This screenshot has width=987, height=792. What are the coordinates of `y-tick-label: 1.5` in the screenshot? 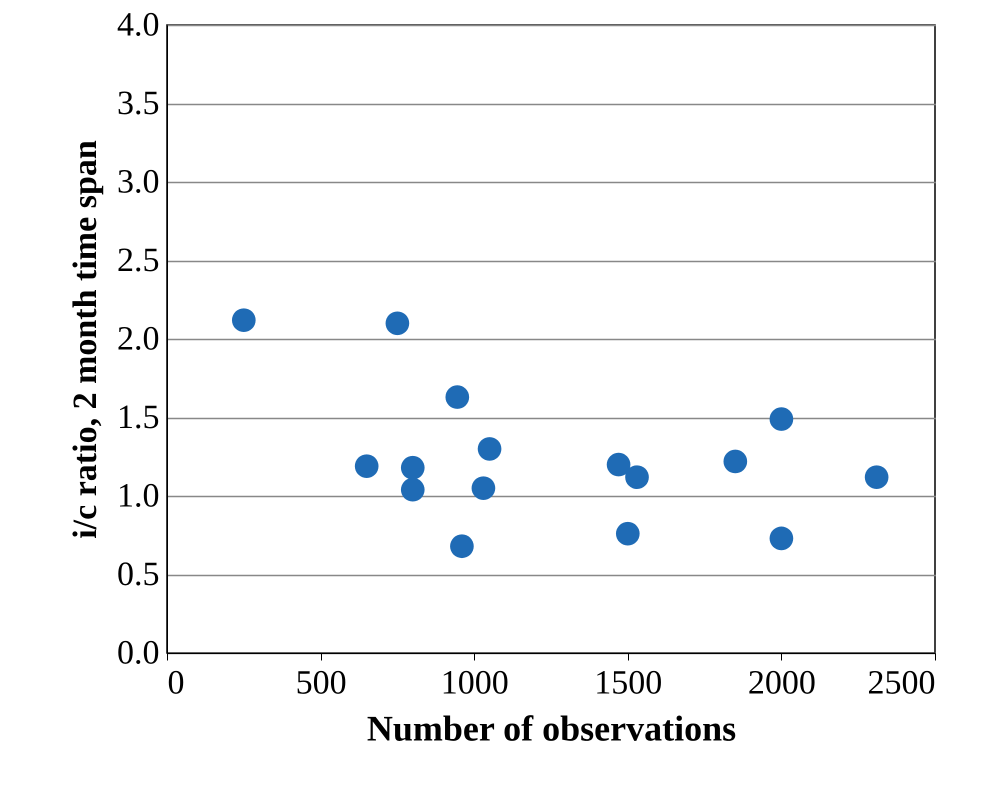 It's located at (138, 417).